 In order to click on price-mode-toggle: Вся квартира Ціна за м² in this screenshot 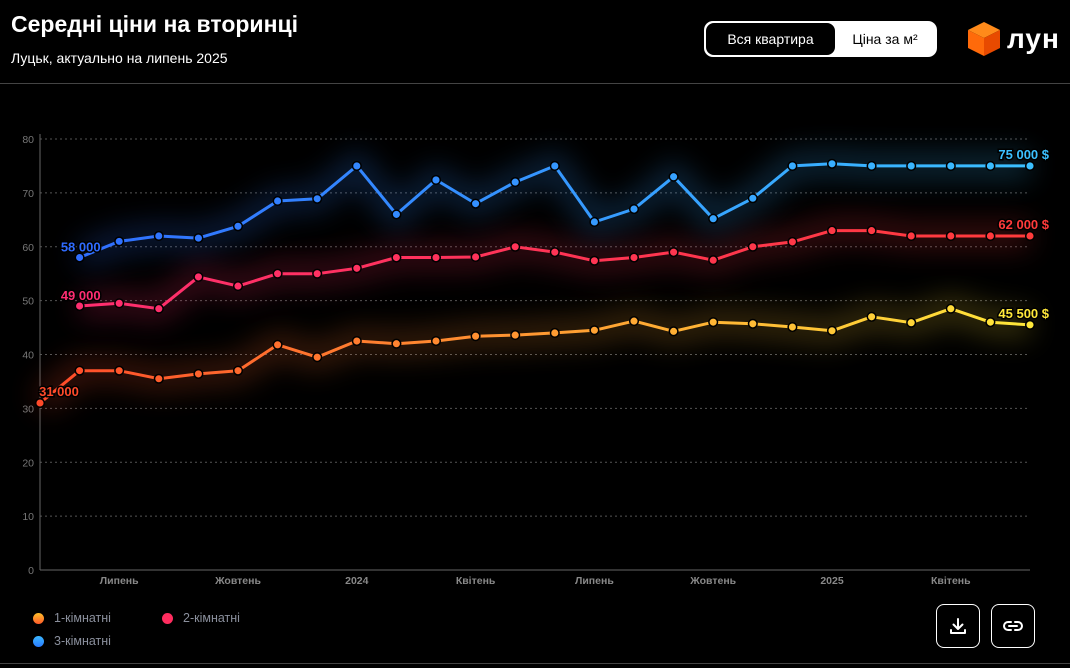, I will do `click(820, 39)`.